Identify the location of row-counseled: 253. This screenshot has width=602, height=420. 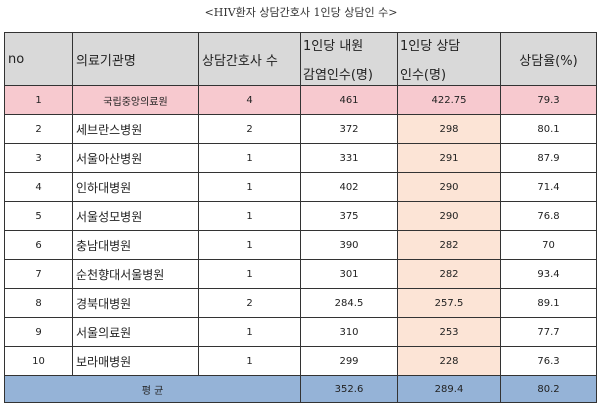
(449, 332).